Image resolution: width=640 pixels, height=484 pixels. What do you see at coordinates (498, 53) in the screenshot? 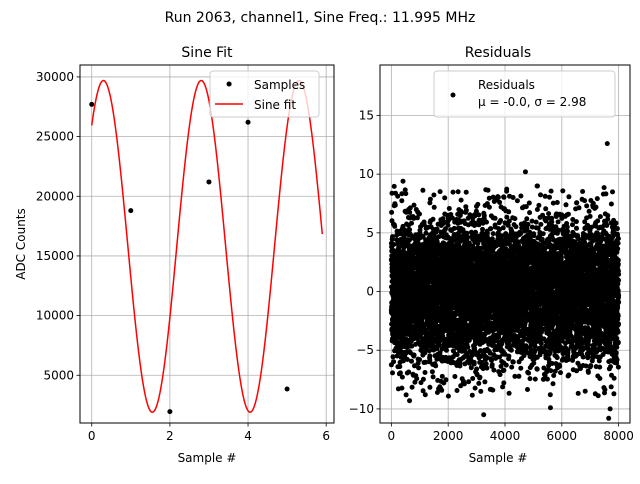
I see `residuals-title: Residuals` at bounding box center [498, 53].